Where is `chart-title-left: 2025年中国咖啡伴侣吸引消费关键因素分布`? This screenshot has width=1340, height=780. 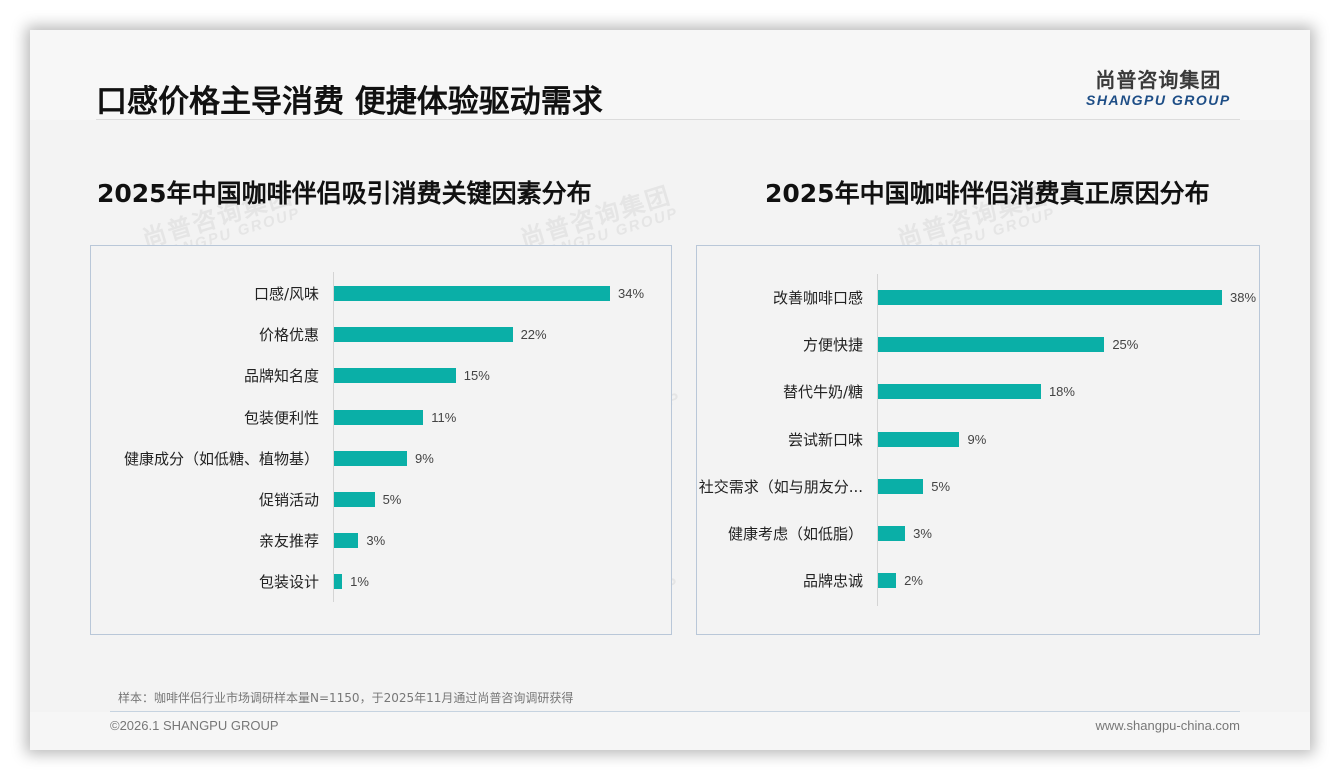 chart-title-left: 2025年中国咖啡伴侣吸引消费关键因素分布 is located at coordinates (344, 193).